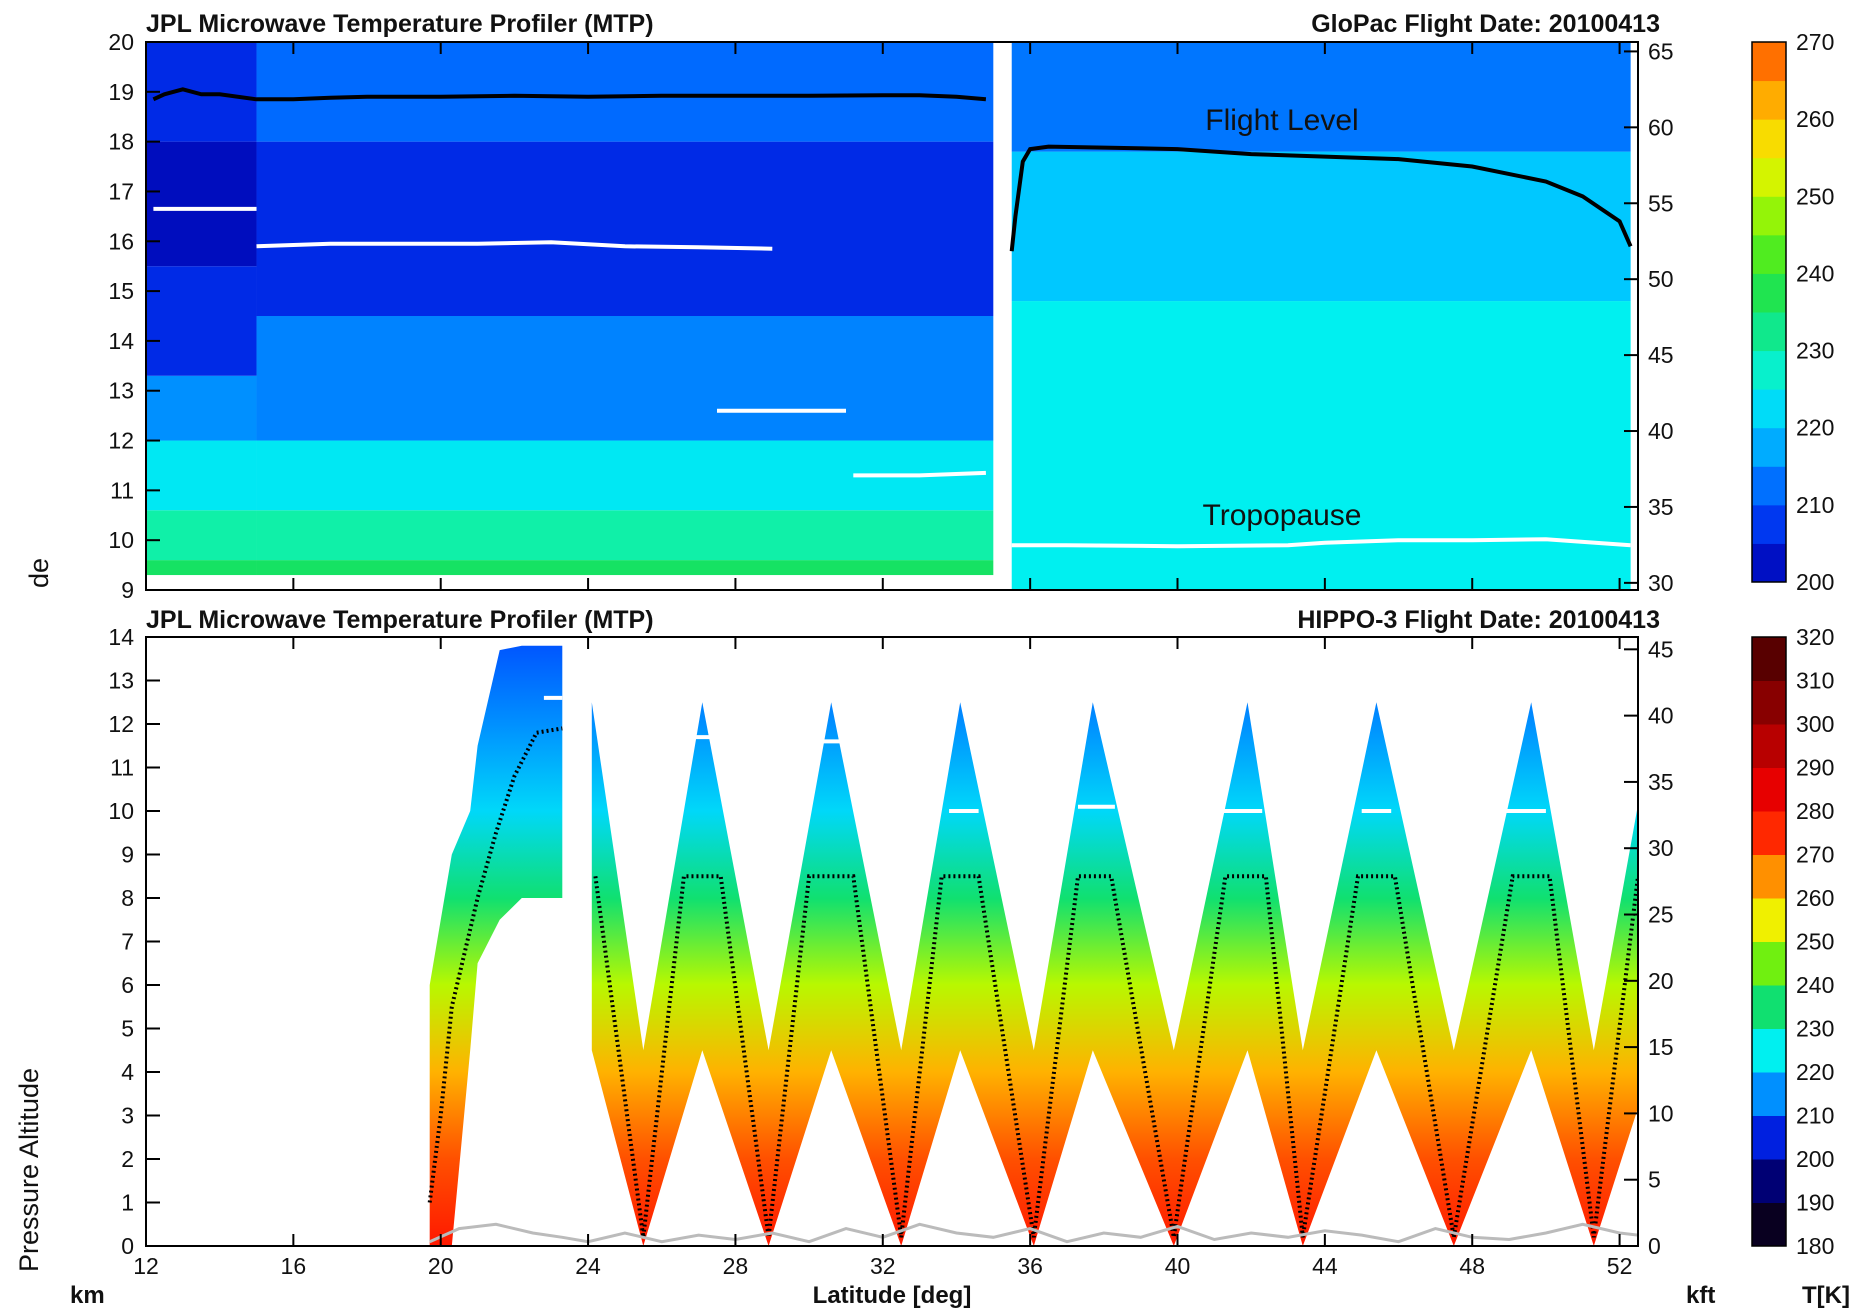 Image resolution: width=1864 pixels, height=1309 pixels. What do you see at coordinates (127, 590) in the screenshot?
I see `top-y-tick-label: 9` at bounding box center [127, 590].